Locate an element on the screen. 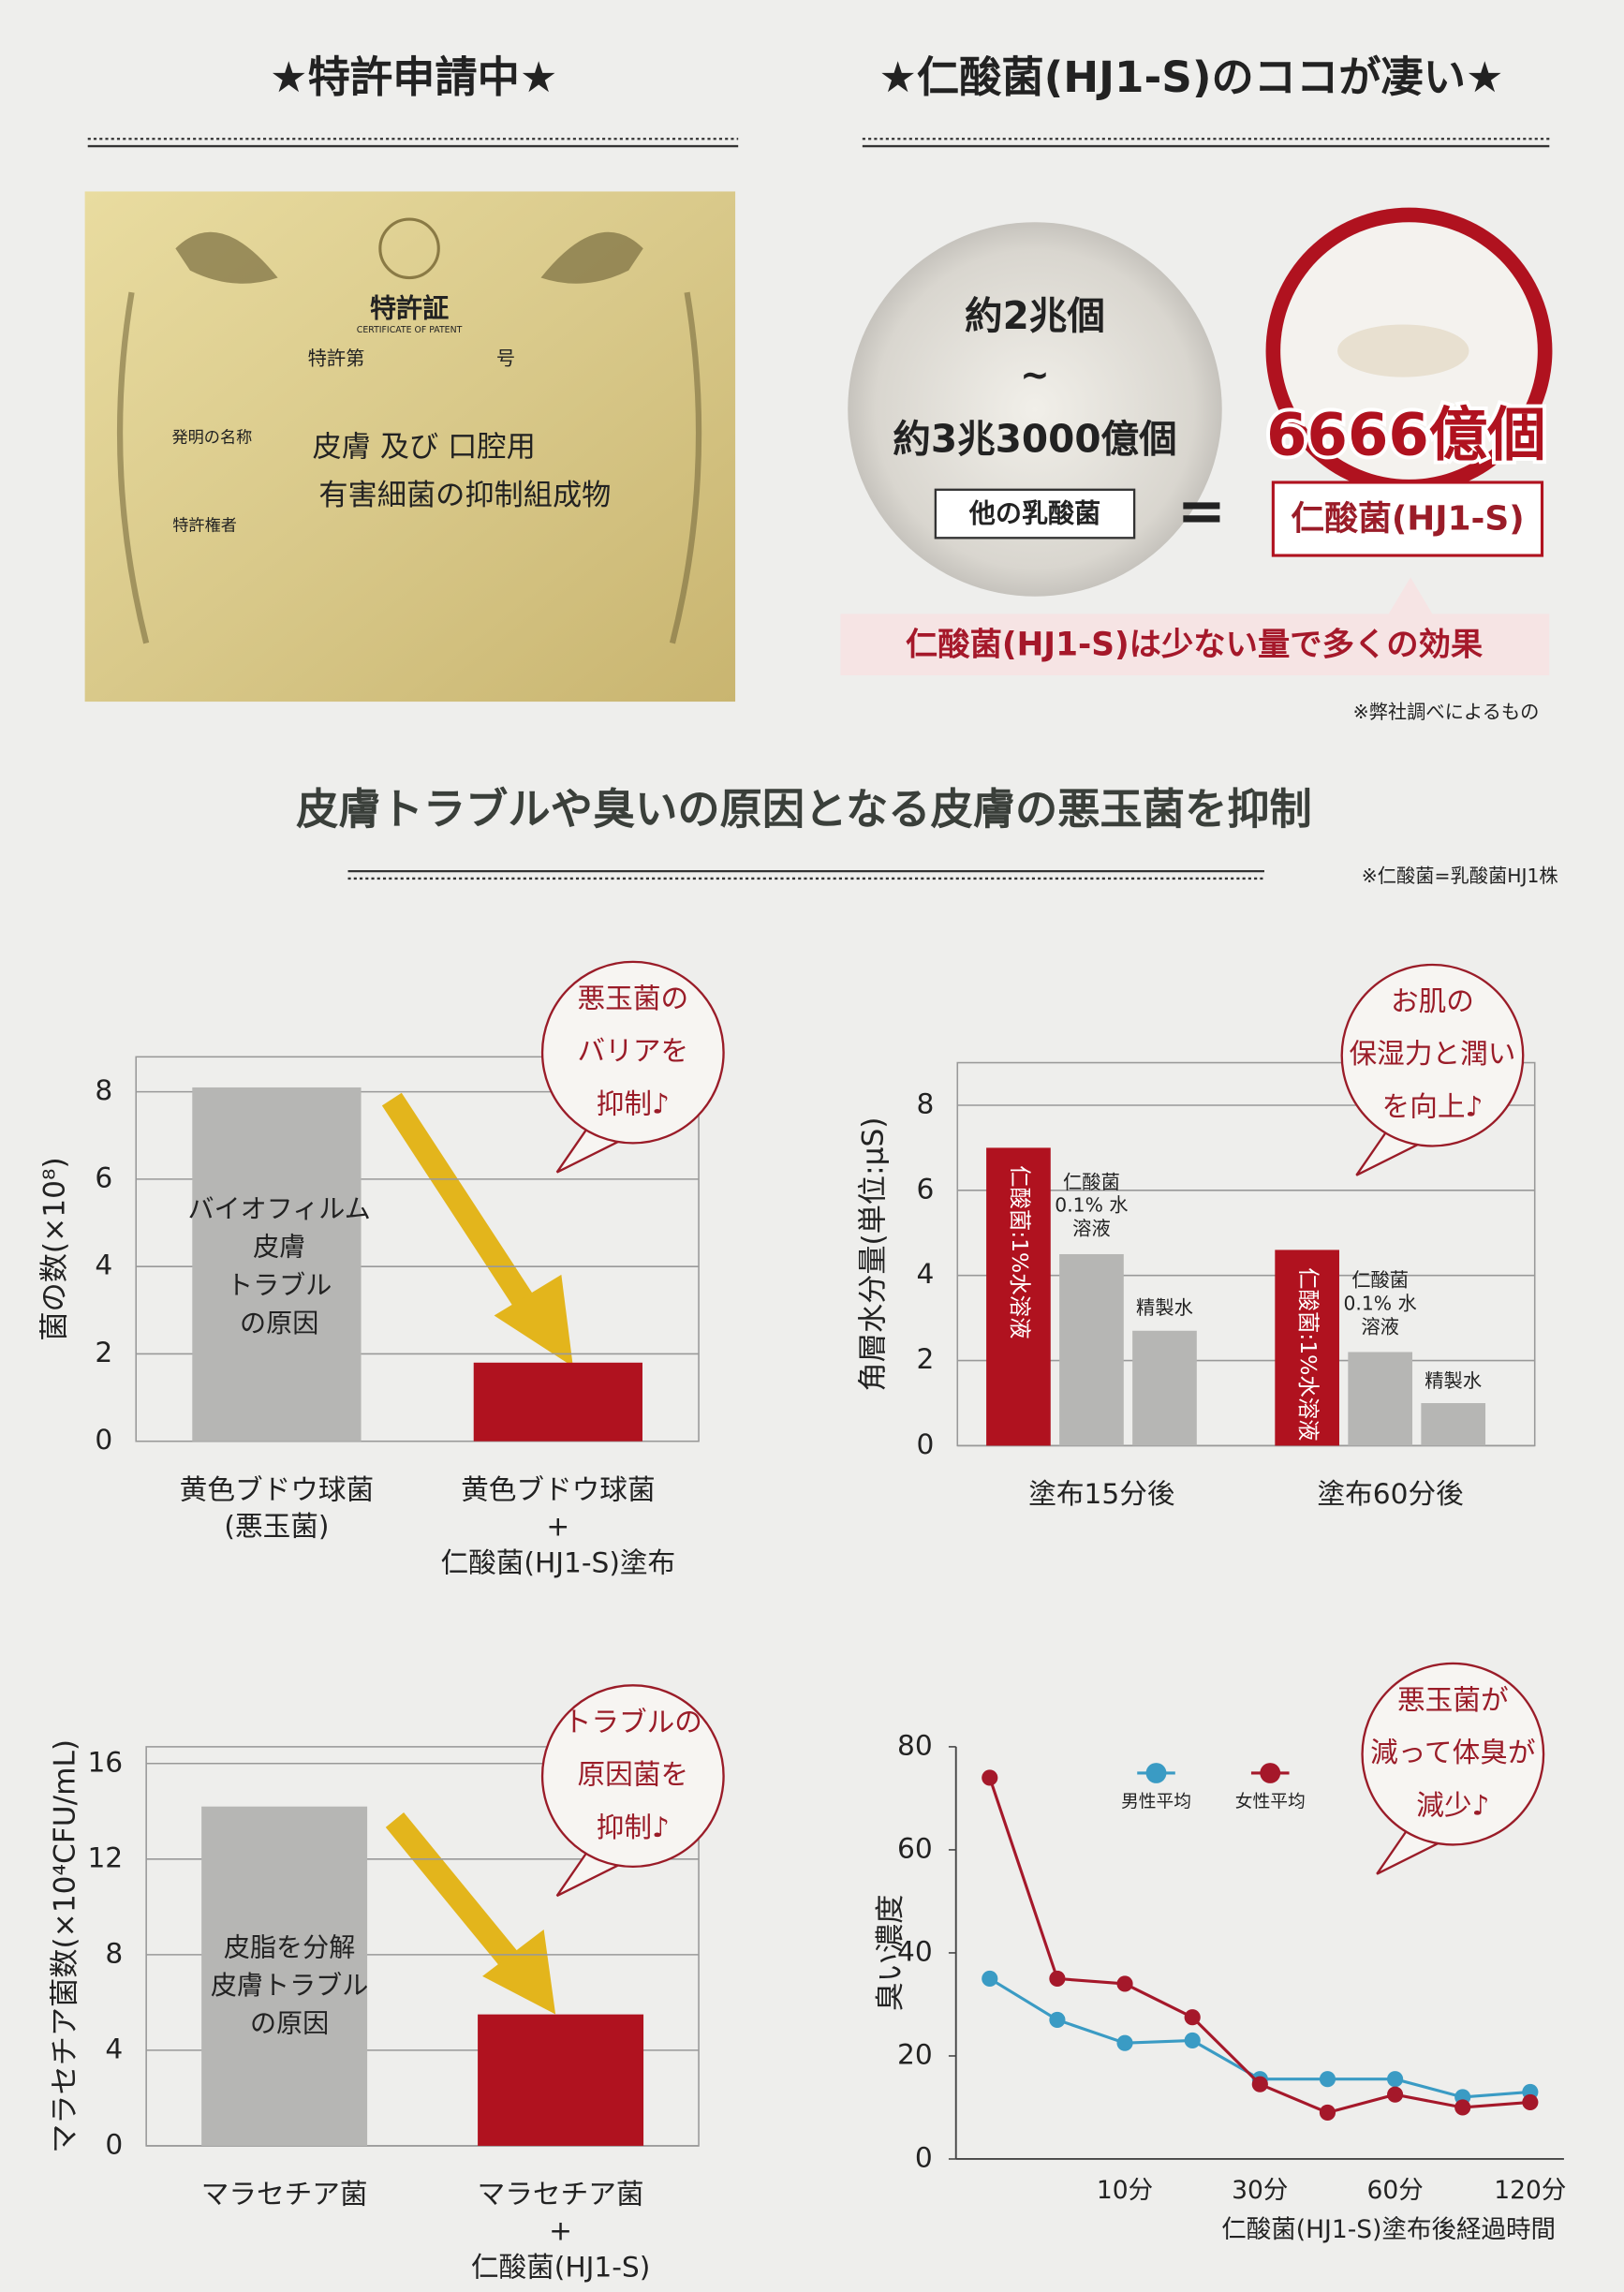 The height and width of the screenshot is (2292, 1624). product-label: 仁酸菌(HJ1-S) is located at coordinates (1407, 519).